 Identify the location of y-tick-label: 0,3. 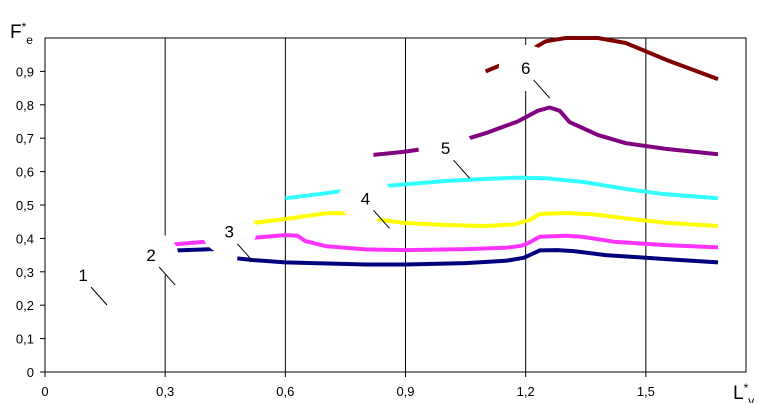
(25, 272).